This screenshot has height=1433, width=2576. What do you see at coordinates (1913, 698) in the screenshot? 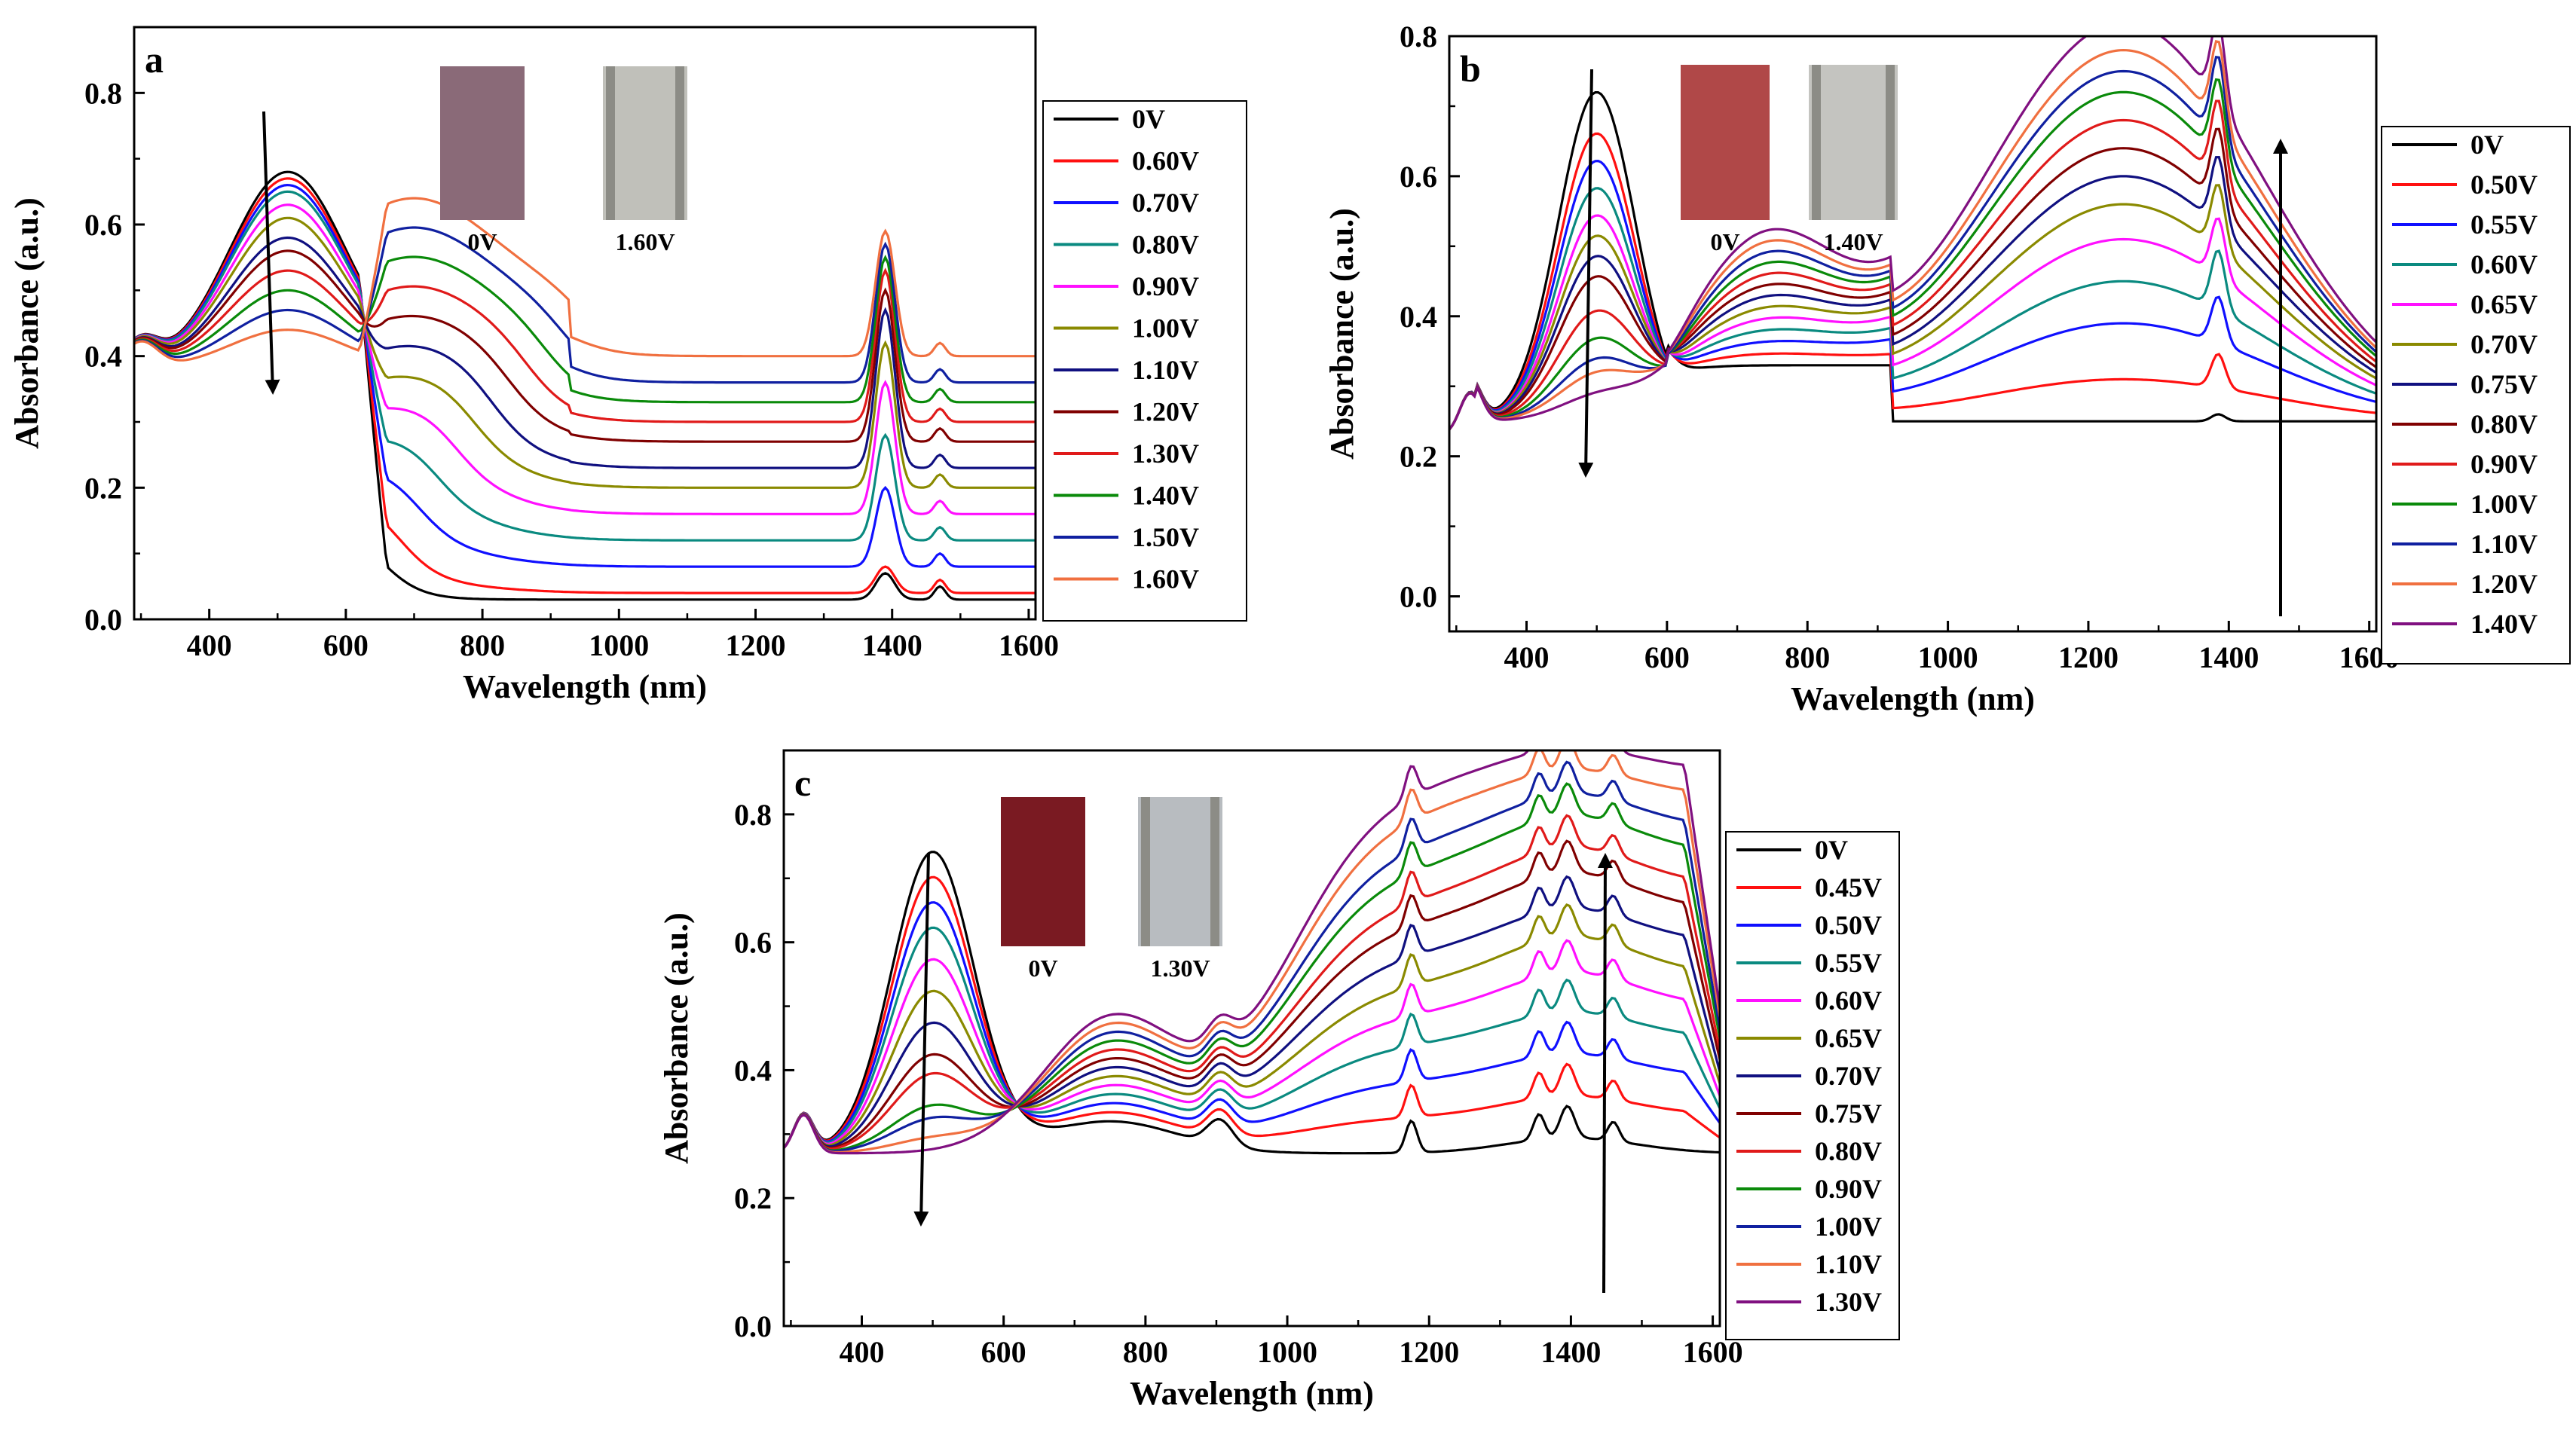
I see `x-axis-title: Wavelength (nm)` at bounding box center [1913, 698].